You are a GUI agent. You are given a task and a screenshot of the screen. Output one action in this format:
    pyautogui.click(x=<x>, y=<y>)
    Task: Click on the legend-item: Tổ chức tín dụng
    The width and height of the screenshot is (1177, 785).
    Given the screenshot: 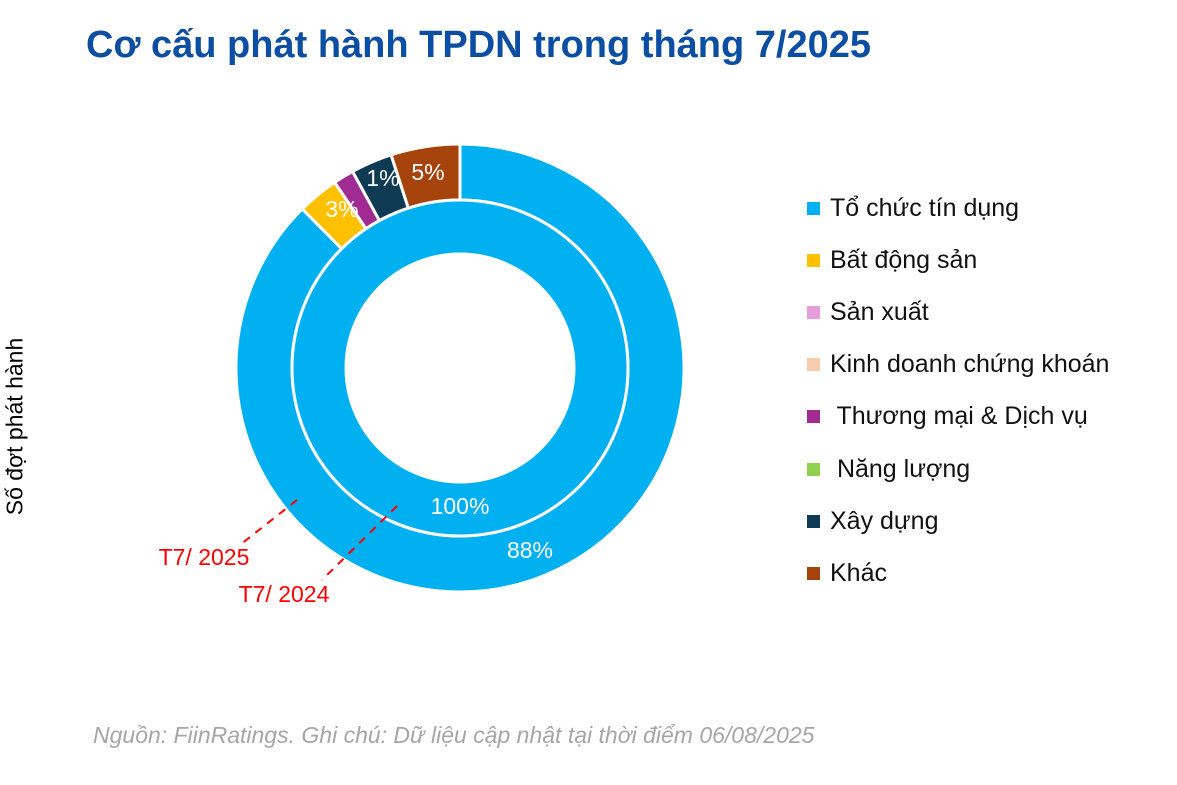 What is the action you would take?
    pyautogui.click(x=958, y=208)
    